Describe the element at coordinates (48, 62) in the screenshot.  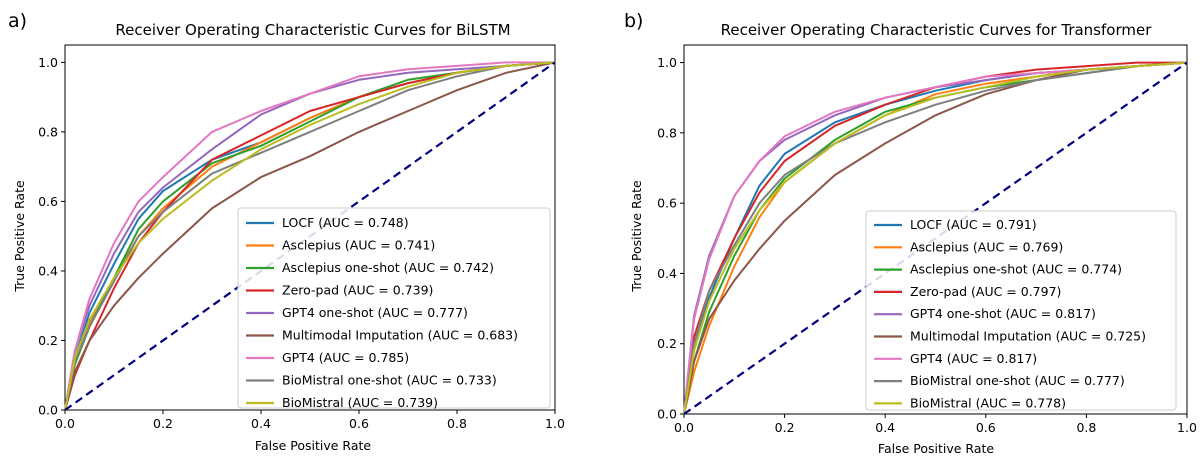
I see `panel-a-y-tick-label: 1.0` at that location.